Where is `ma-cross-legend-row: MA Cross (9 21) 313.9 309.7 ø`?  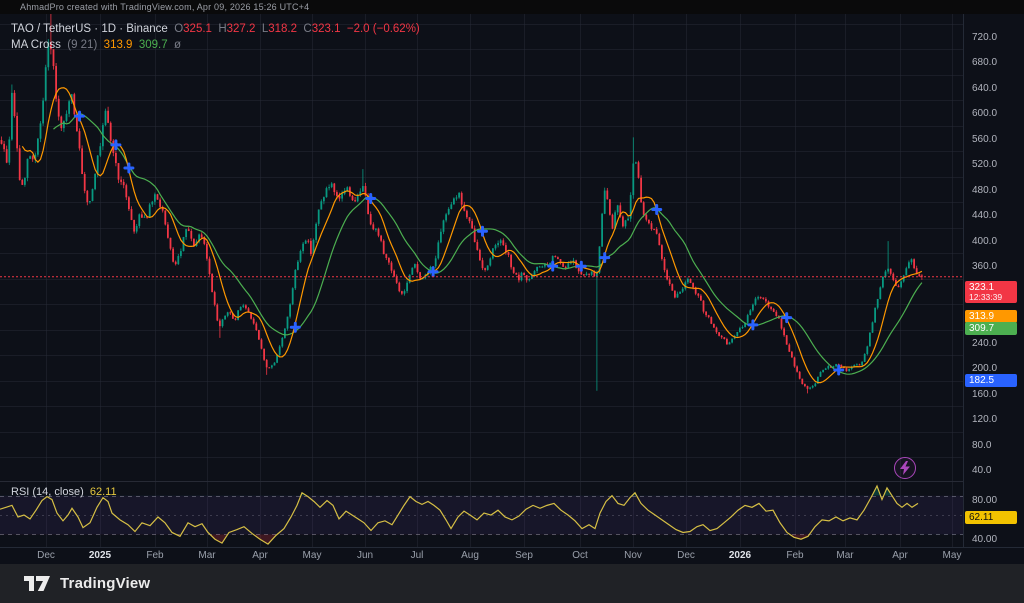 ma-cross-legend-row: MA Cross (9 21) 313.9 309.7 ø is located at coordinates (215, 45).